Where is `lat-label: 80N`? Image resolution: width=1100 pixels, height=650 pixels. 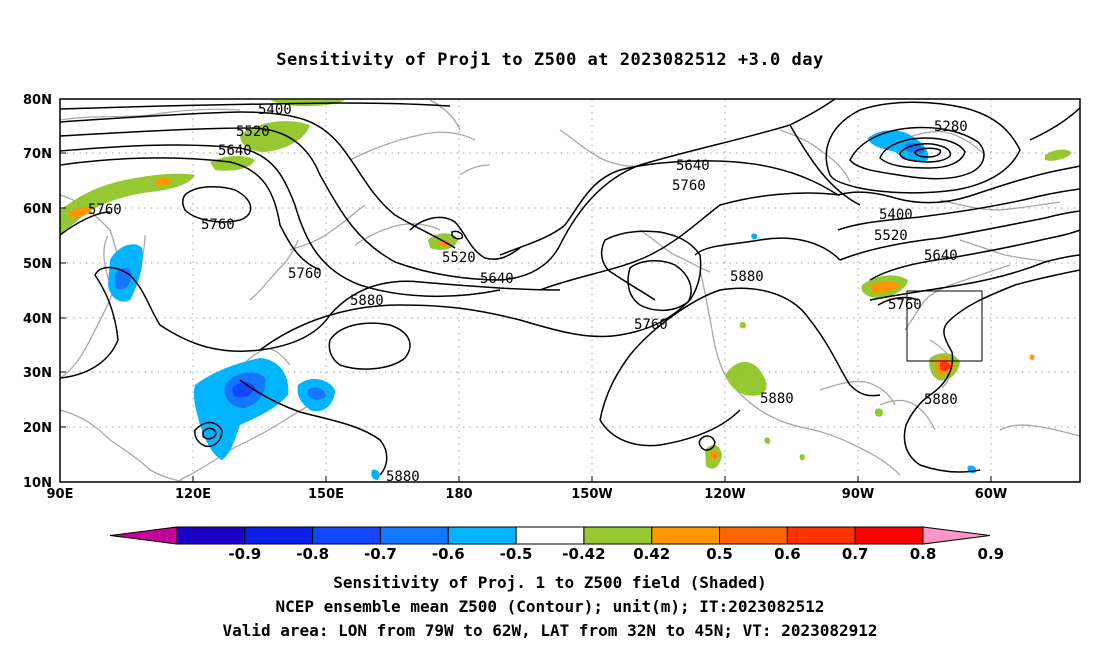
lat-label: 80N is located at coordinates (37, 100).